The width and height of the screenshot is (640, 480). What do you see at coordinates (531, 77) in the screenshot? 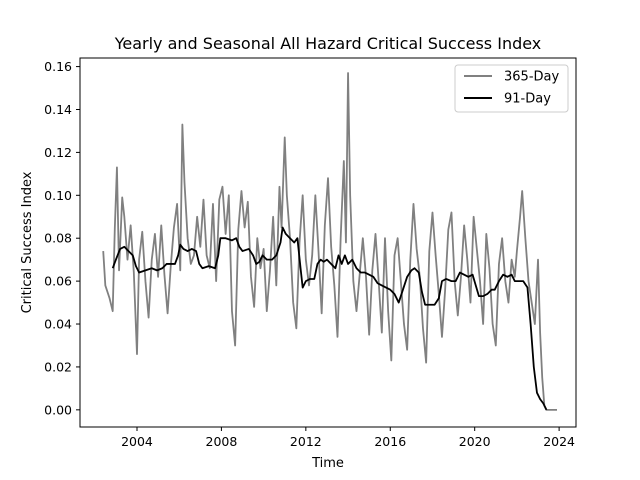
I see `legend-label-365-day: 365-Day` at bounding box center [531, 77].